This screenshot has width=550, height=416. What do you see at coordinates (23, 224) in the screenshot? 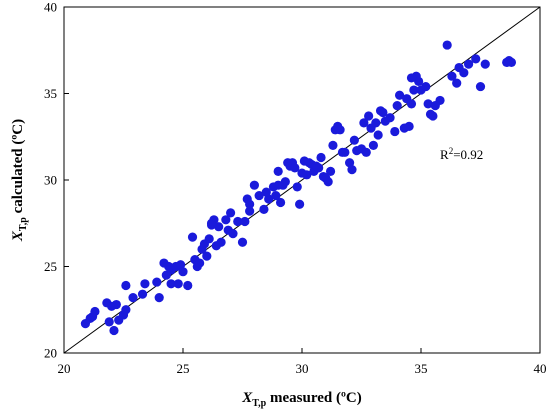
I see `y-axis-title-sub: T,p` at bounding box center [23, 224].